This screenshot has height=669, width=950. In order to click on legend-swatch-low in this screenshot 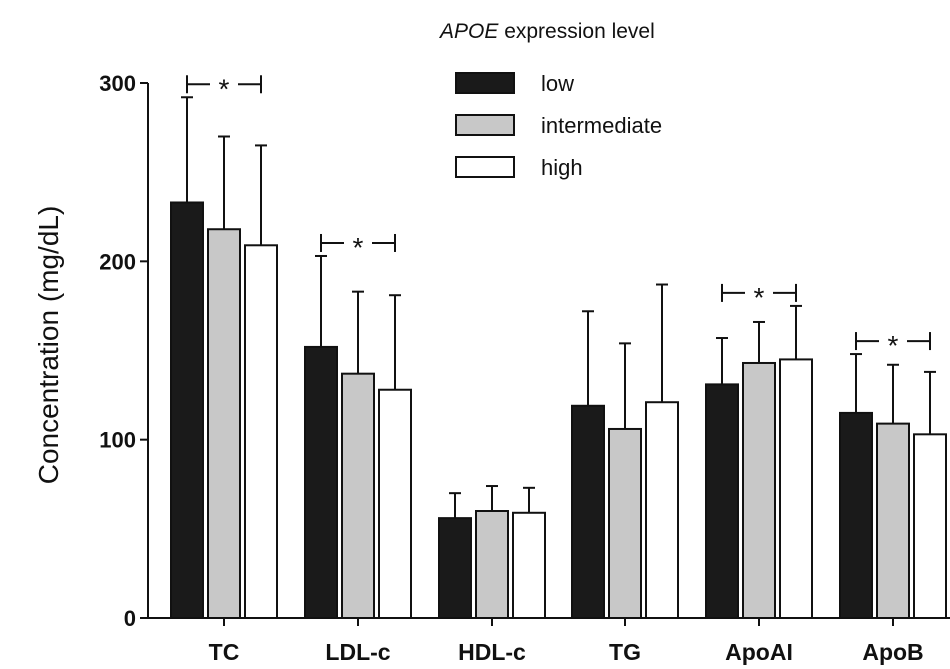, I will do `click(485, 83)`.